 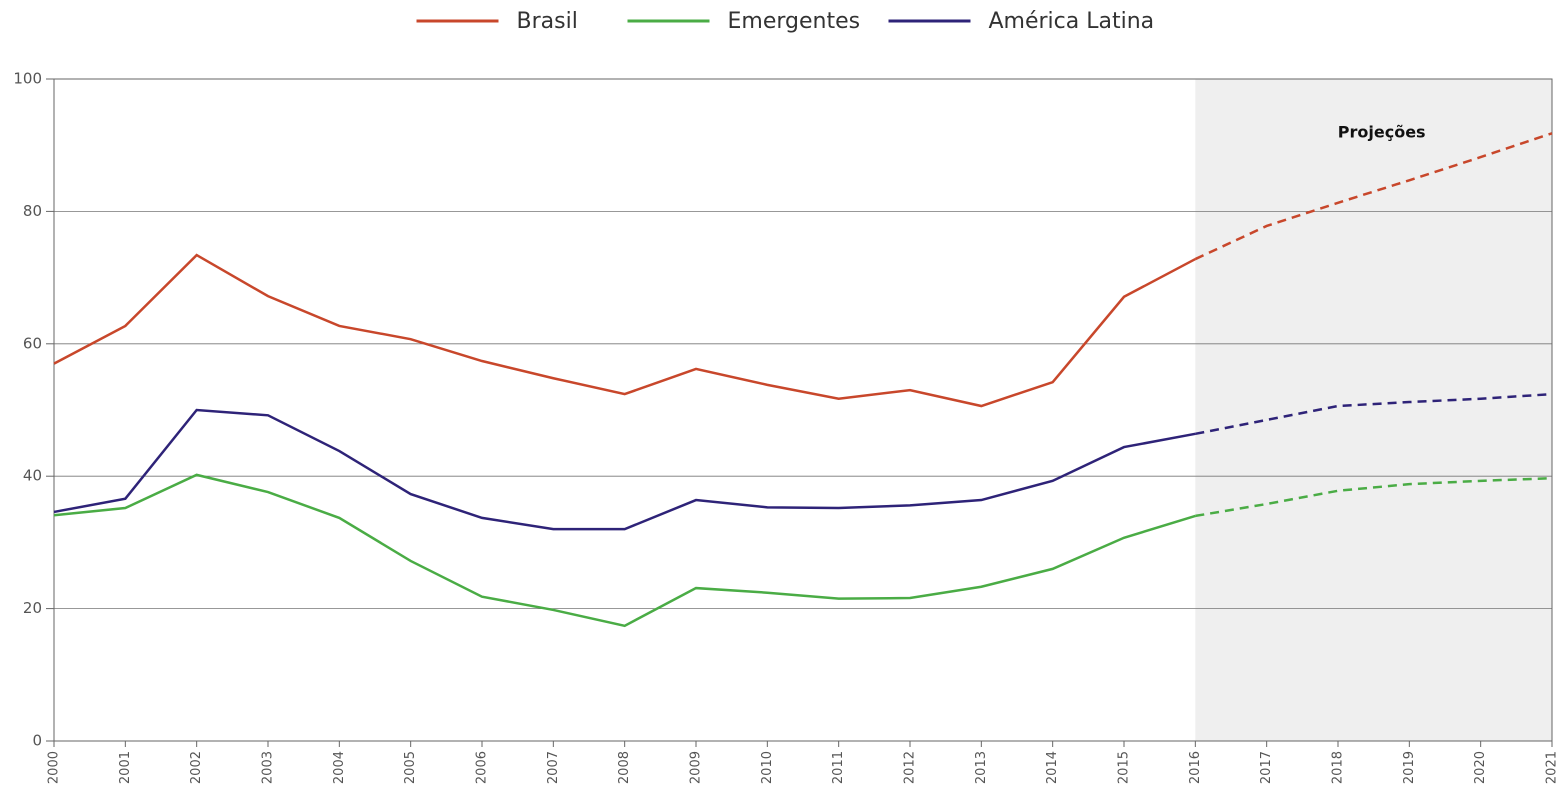 I want to click on x-tick-label: 2010, so click(x=767, y=767).